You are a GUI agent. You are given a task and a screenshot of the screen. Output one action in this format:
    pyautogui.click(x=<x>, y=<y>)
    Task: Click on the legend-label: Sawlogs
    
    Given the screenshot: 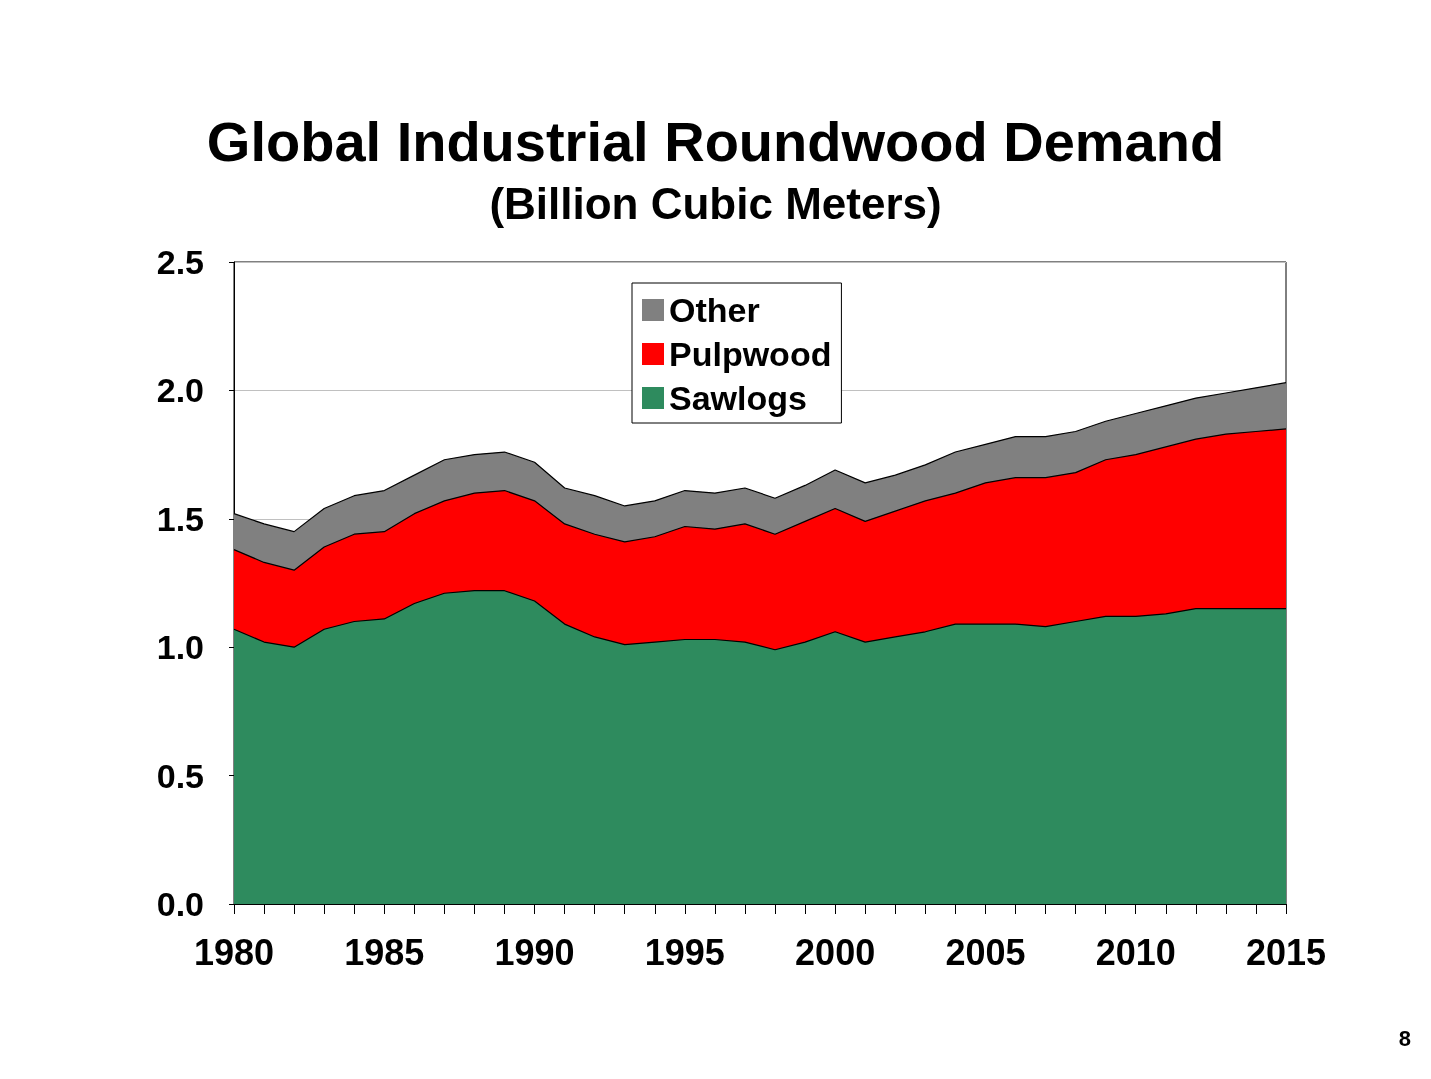 What is the action you would take?
    pyautogui.click(x=738, y=398)
    